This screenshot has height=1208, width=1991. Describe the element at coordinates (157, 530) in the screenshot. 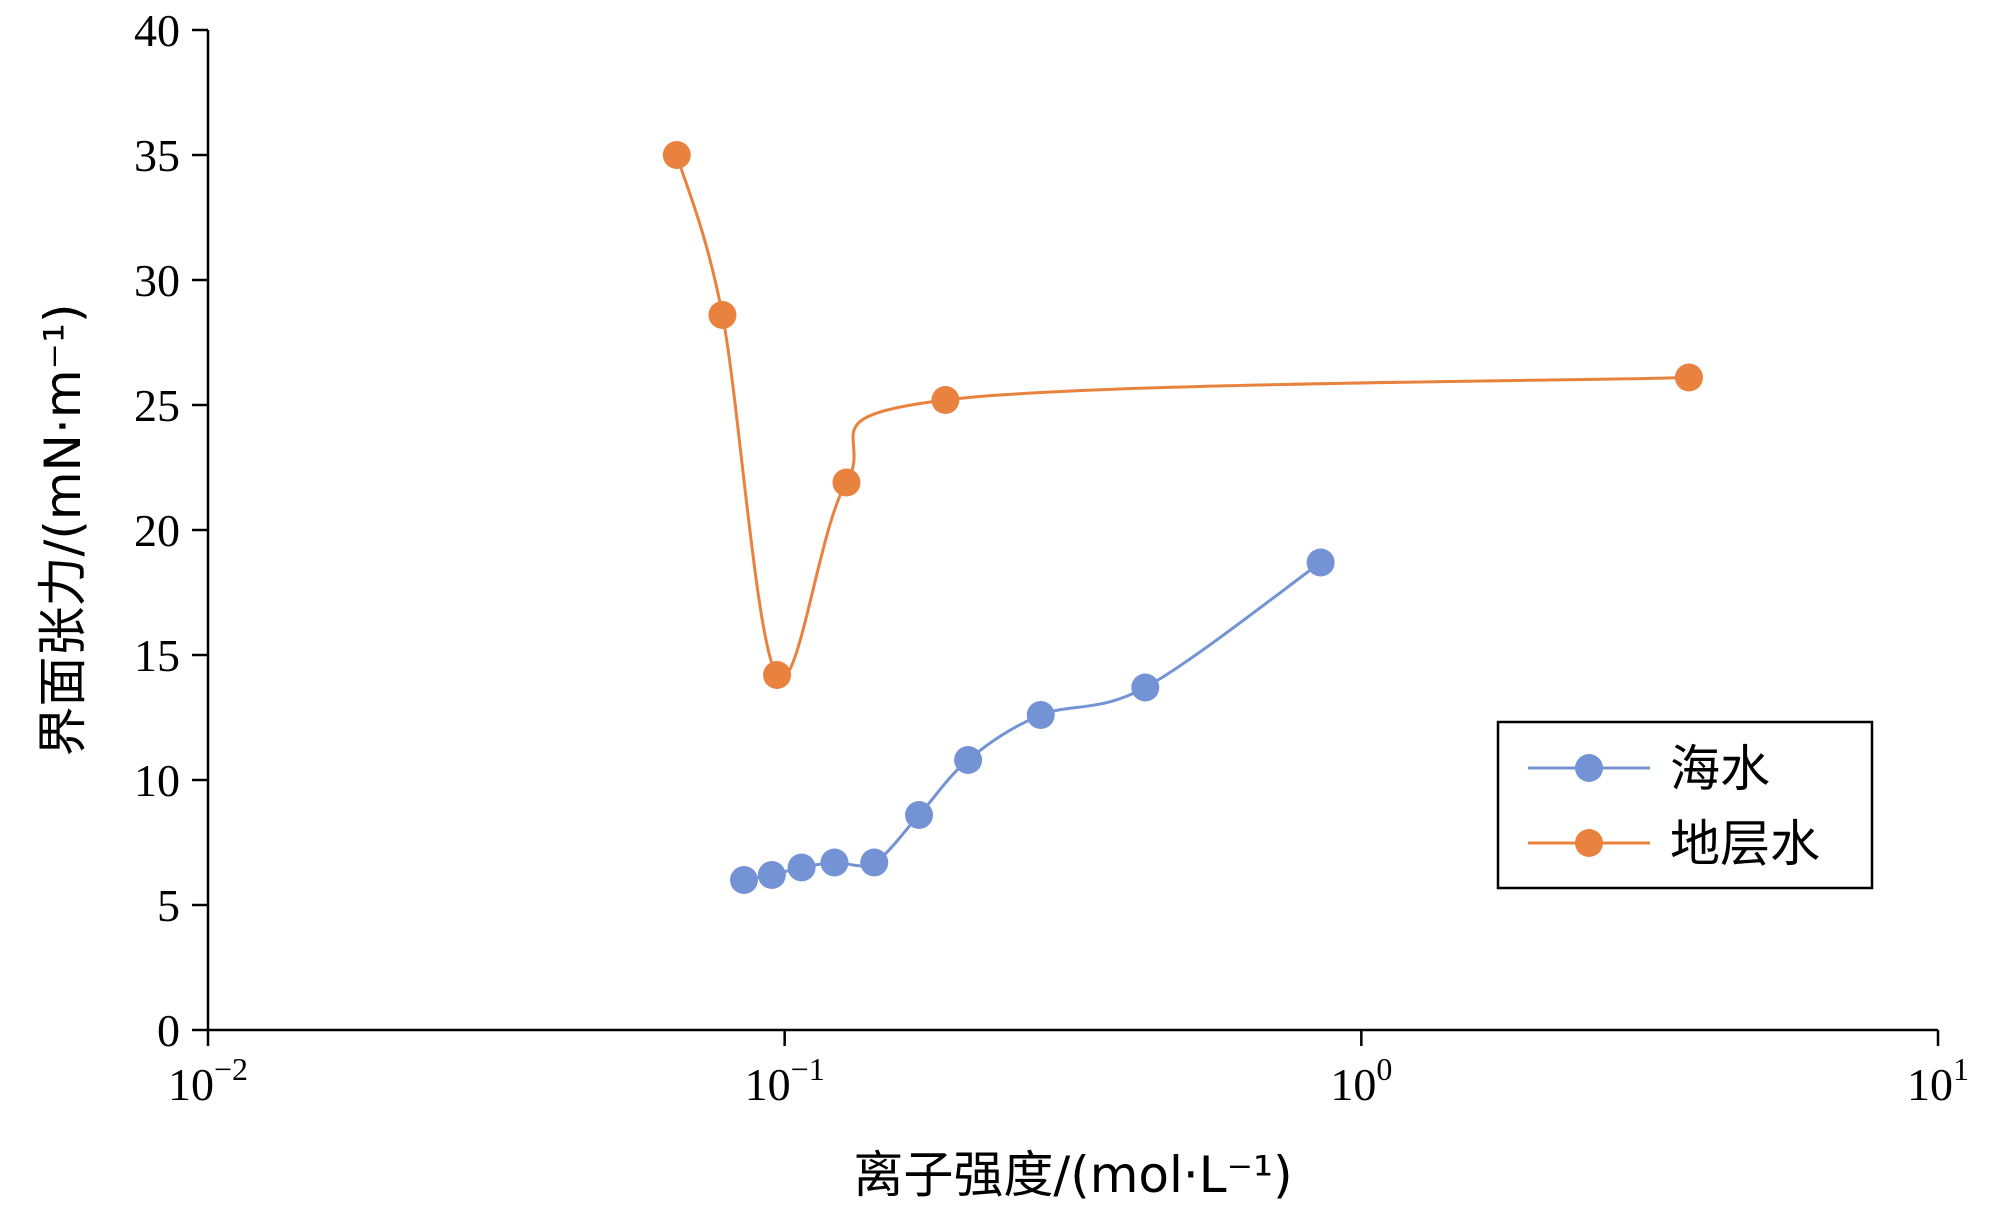

I see `y-tick-label: 20` at that location.